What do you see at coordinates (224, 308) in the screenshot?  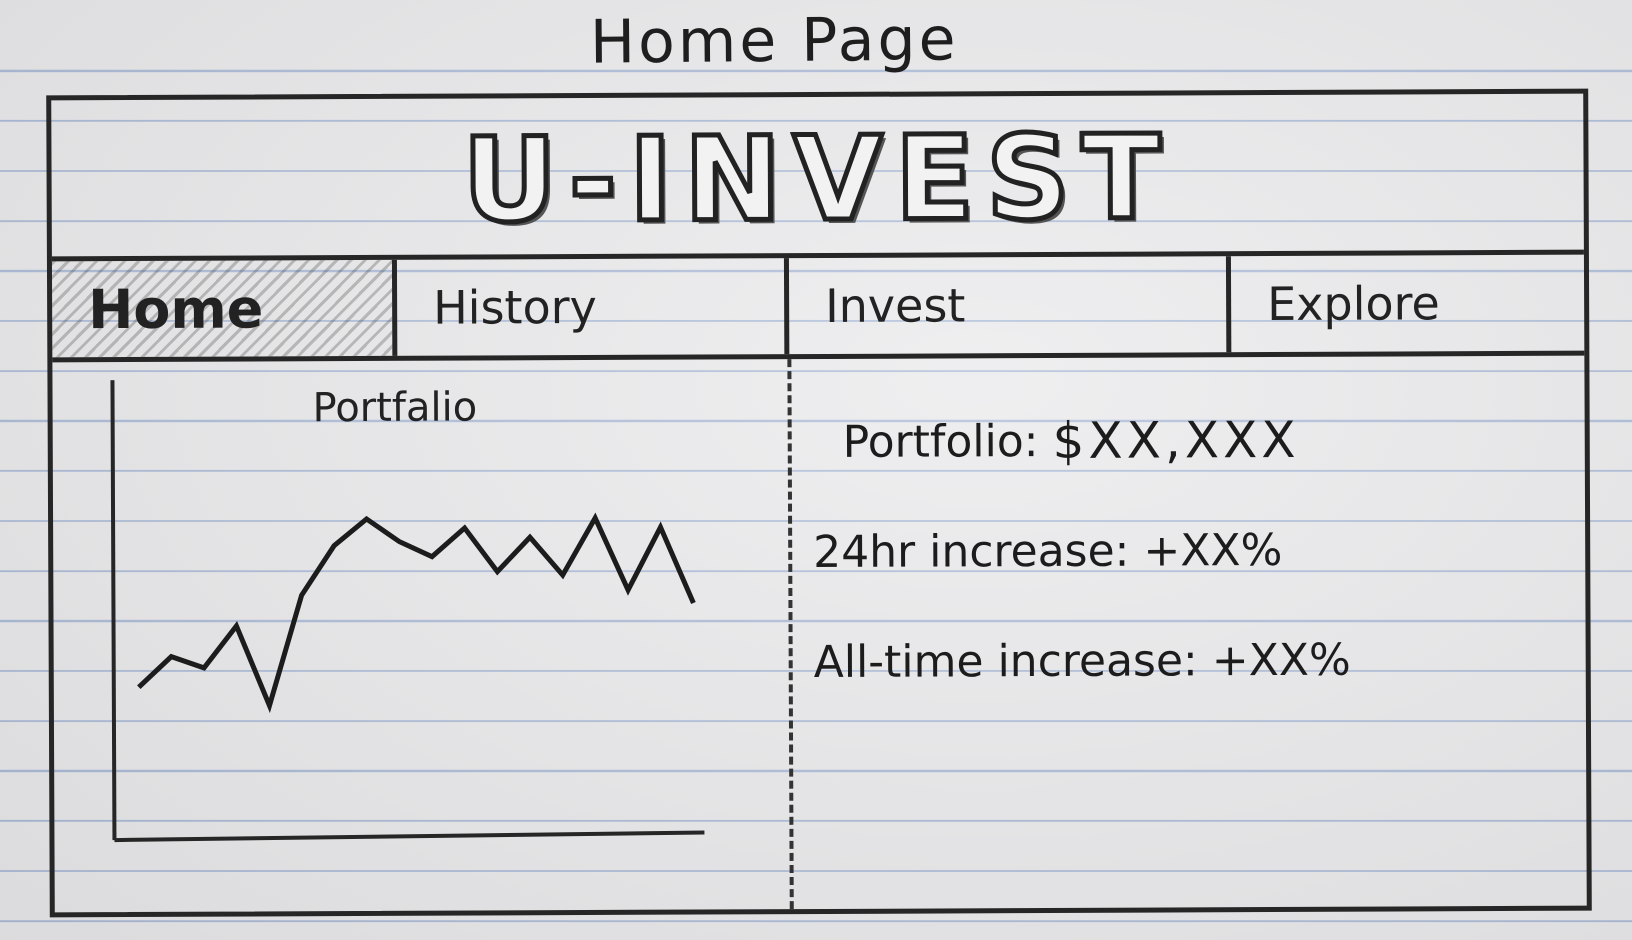 I see `tab-home: Home` at bounding box center [224, 308].